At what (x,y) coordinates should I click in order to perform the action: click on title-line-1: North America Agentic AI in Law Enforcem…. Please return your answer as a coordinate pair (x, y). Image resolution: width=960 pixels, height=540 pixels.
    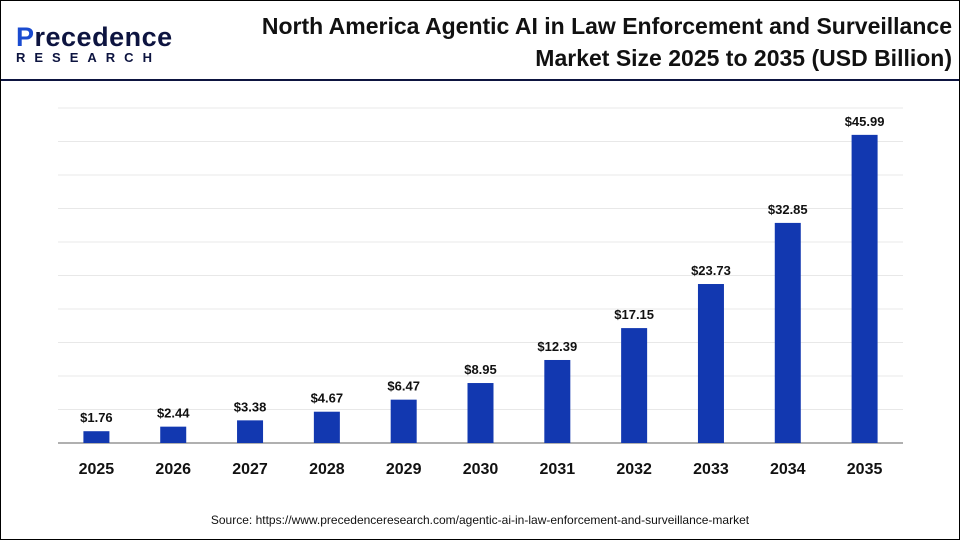
    Looking at the image, I should click on (606, 26).